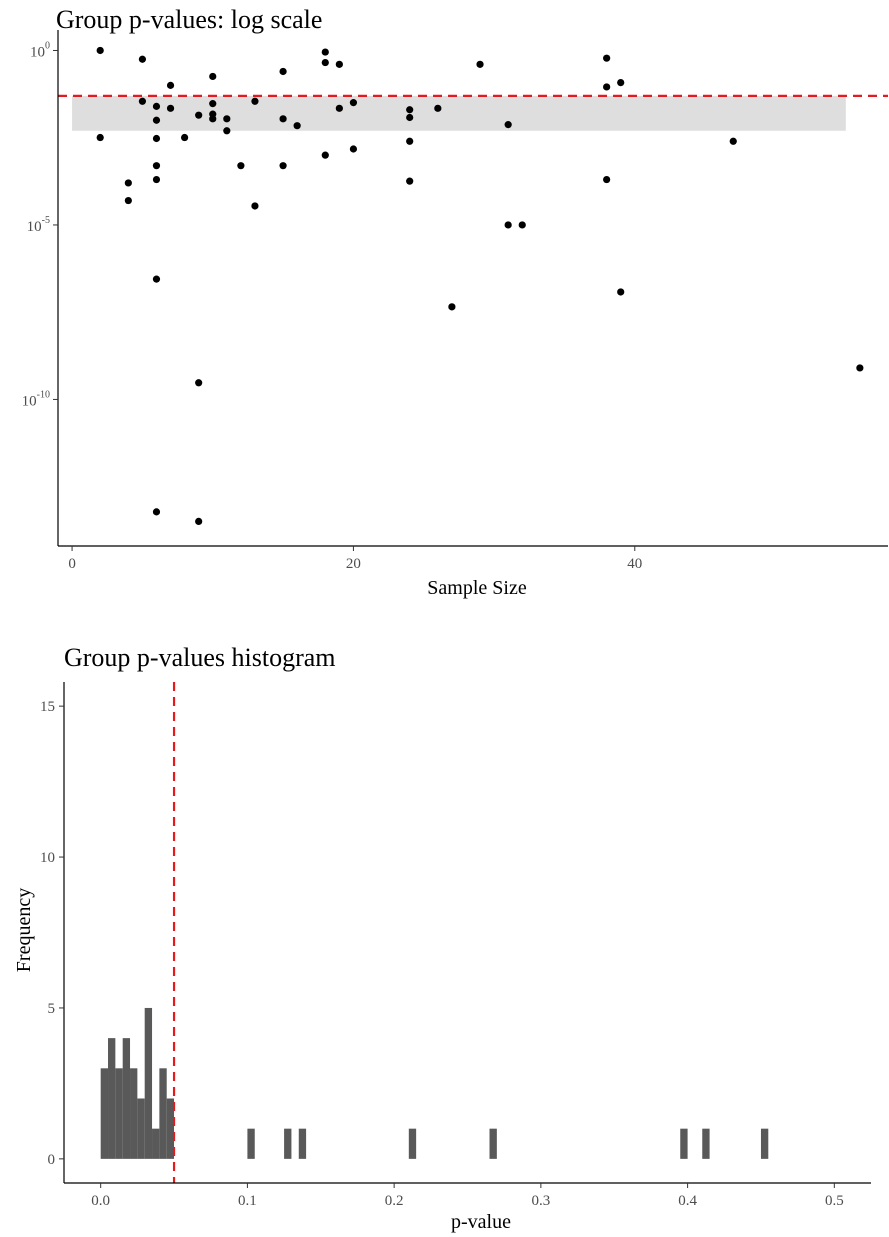  I want to click on histogram-x-tick-label: 0.4, so click(687, 1201).